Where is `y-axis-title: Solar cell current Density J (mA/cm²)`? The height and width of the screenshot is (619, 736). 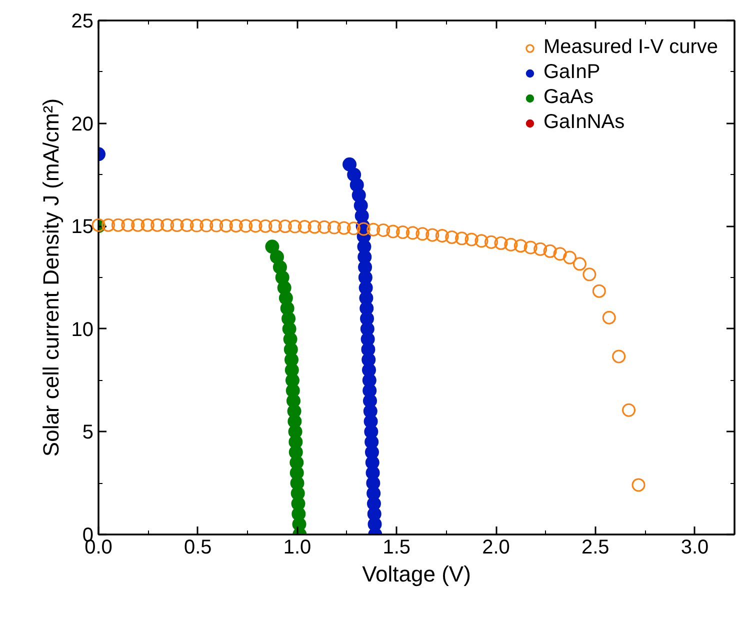 y-axis-title: Solar cell current Density J (mA/cm²) is located at coordinates (51, 277).